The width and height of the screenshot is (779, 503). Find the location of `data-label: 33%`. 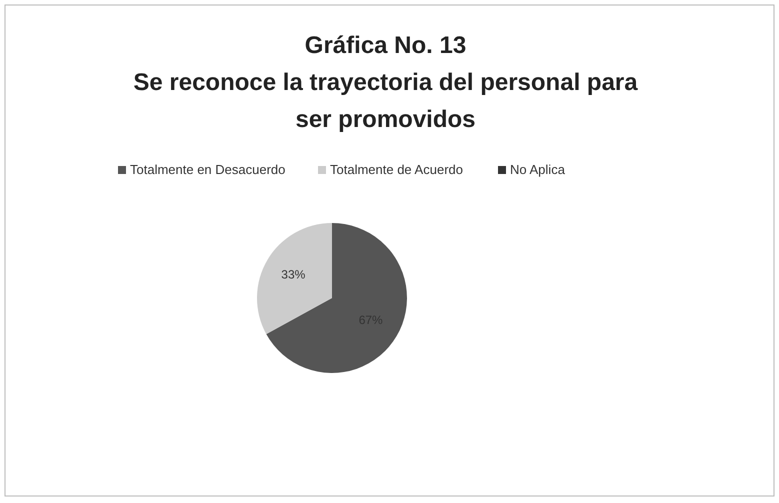

data-label: 33% is located at coordinates (293, 274).